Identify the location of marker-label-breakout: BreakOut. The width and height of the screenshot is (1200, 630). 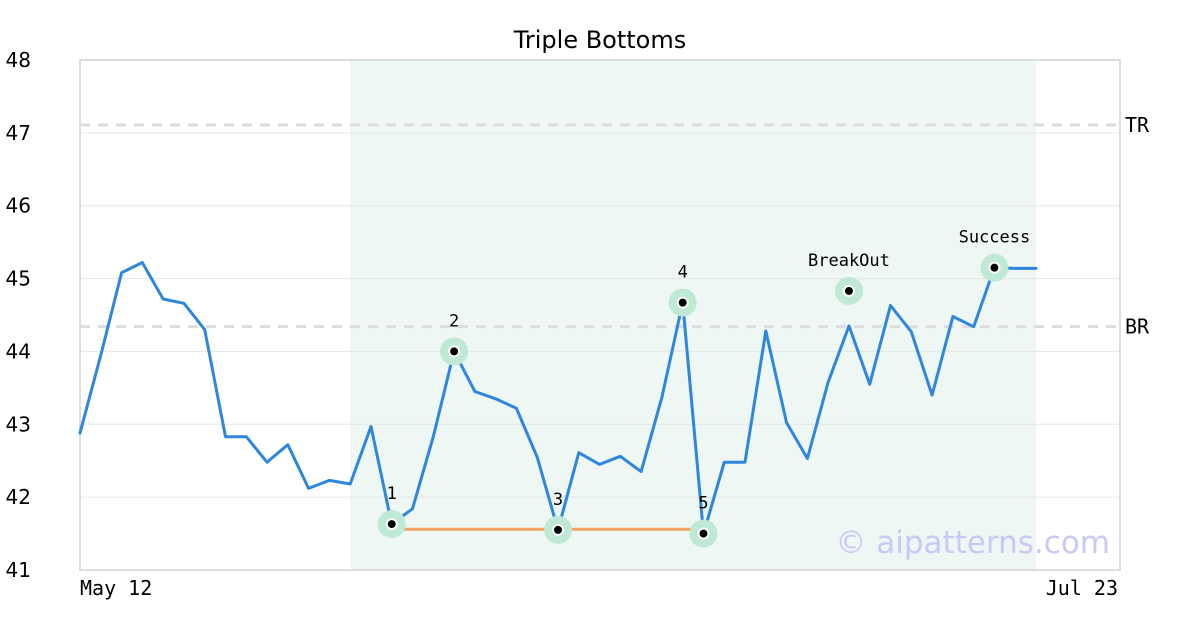
(849, 261).